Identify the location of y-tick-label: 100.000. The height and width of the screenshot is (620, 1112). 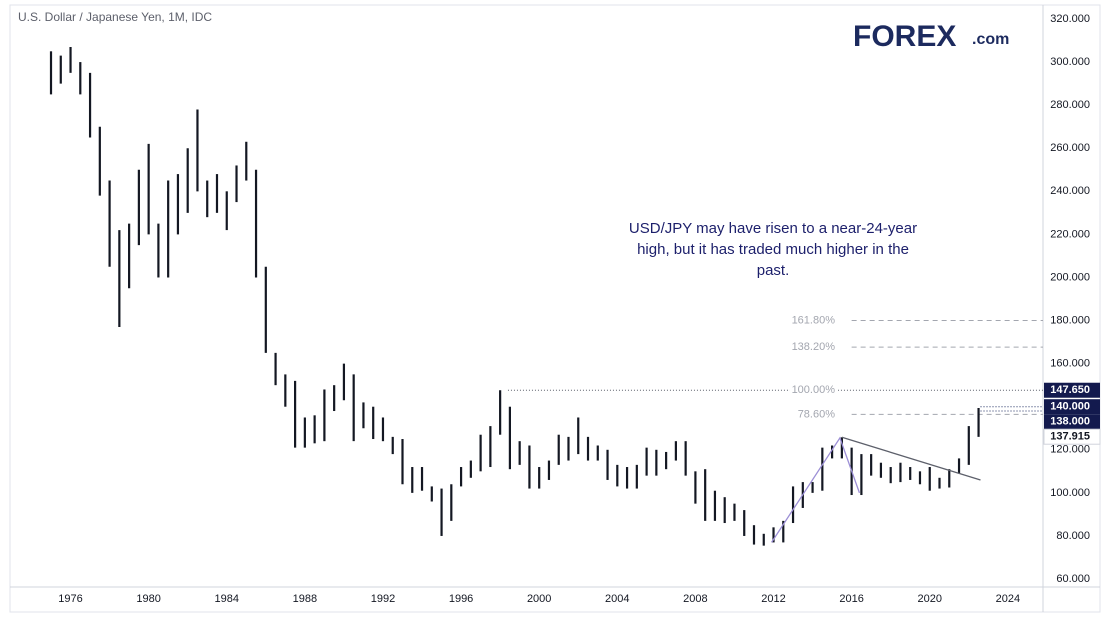
(1070, 493).